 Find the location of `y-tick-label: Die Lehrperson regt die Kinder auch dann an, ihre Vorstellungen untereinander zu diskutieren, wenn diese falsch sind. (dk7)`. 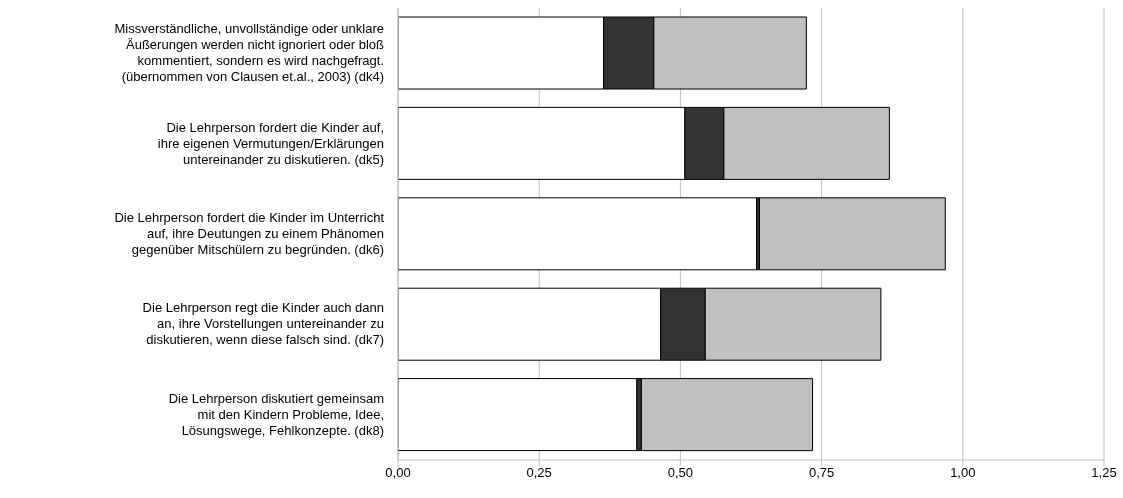

y-tick-label: Die Lehrperson regt die Kinder auch dann an, ihre Vorstellungen untereinander zu diskutieren, wenn diese falsch sind. (dk7) is located at coordinates (263, 324).